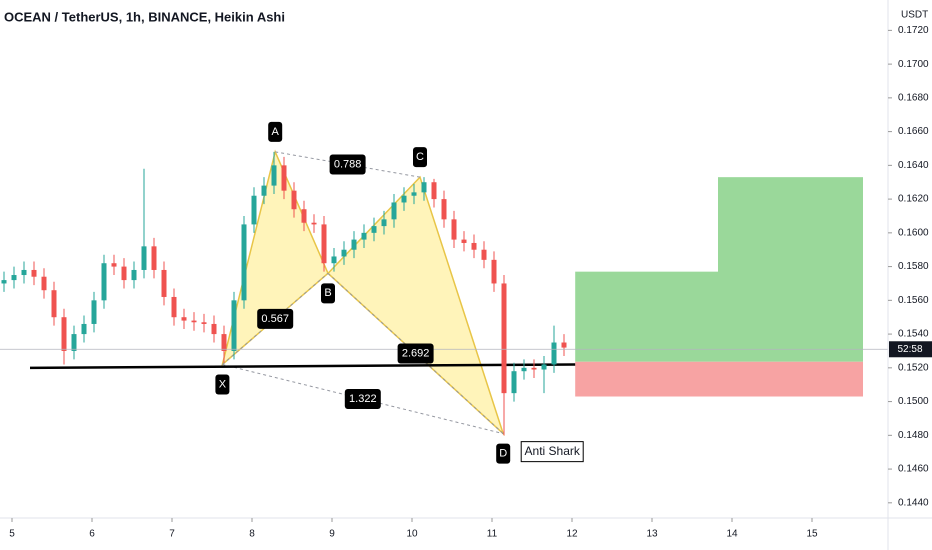 This screenshot has width=932, height=550. Describe the element at coordinates (913, 64) in the screenshot. I see `y-tick-label: 0.1700` at that location.